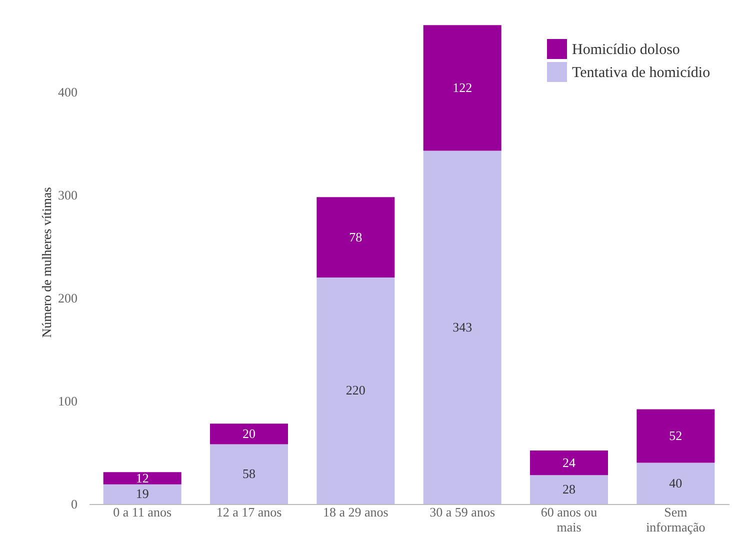 The height and width of the screenshot is (544, 739). I want to click on data-label: 40, so click(675, 482).